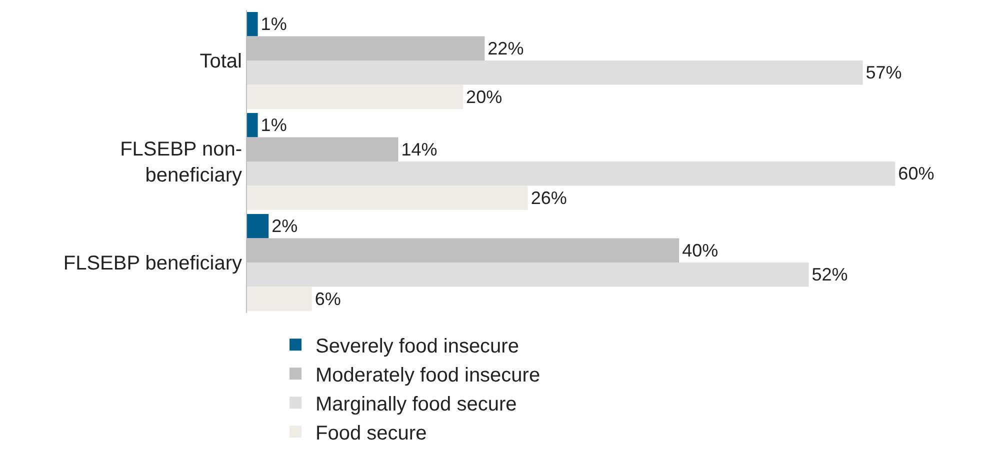 Image resolution: width=1000 pixels, height=461 pixels. Describe the element at coordinates (830, 274) in the screenshot. I see `data-label: 52%` at that location.